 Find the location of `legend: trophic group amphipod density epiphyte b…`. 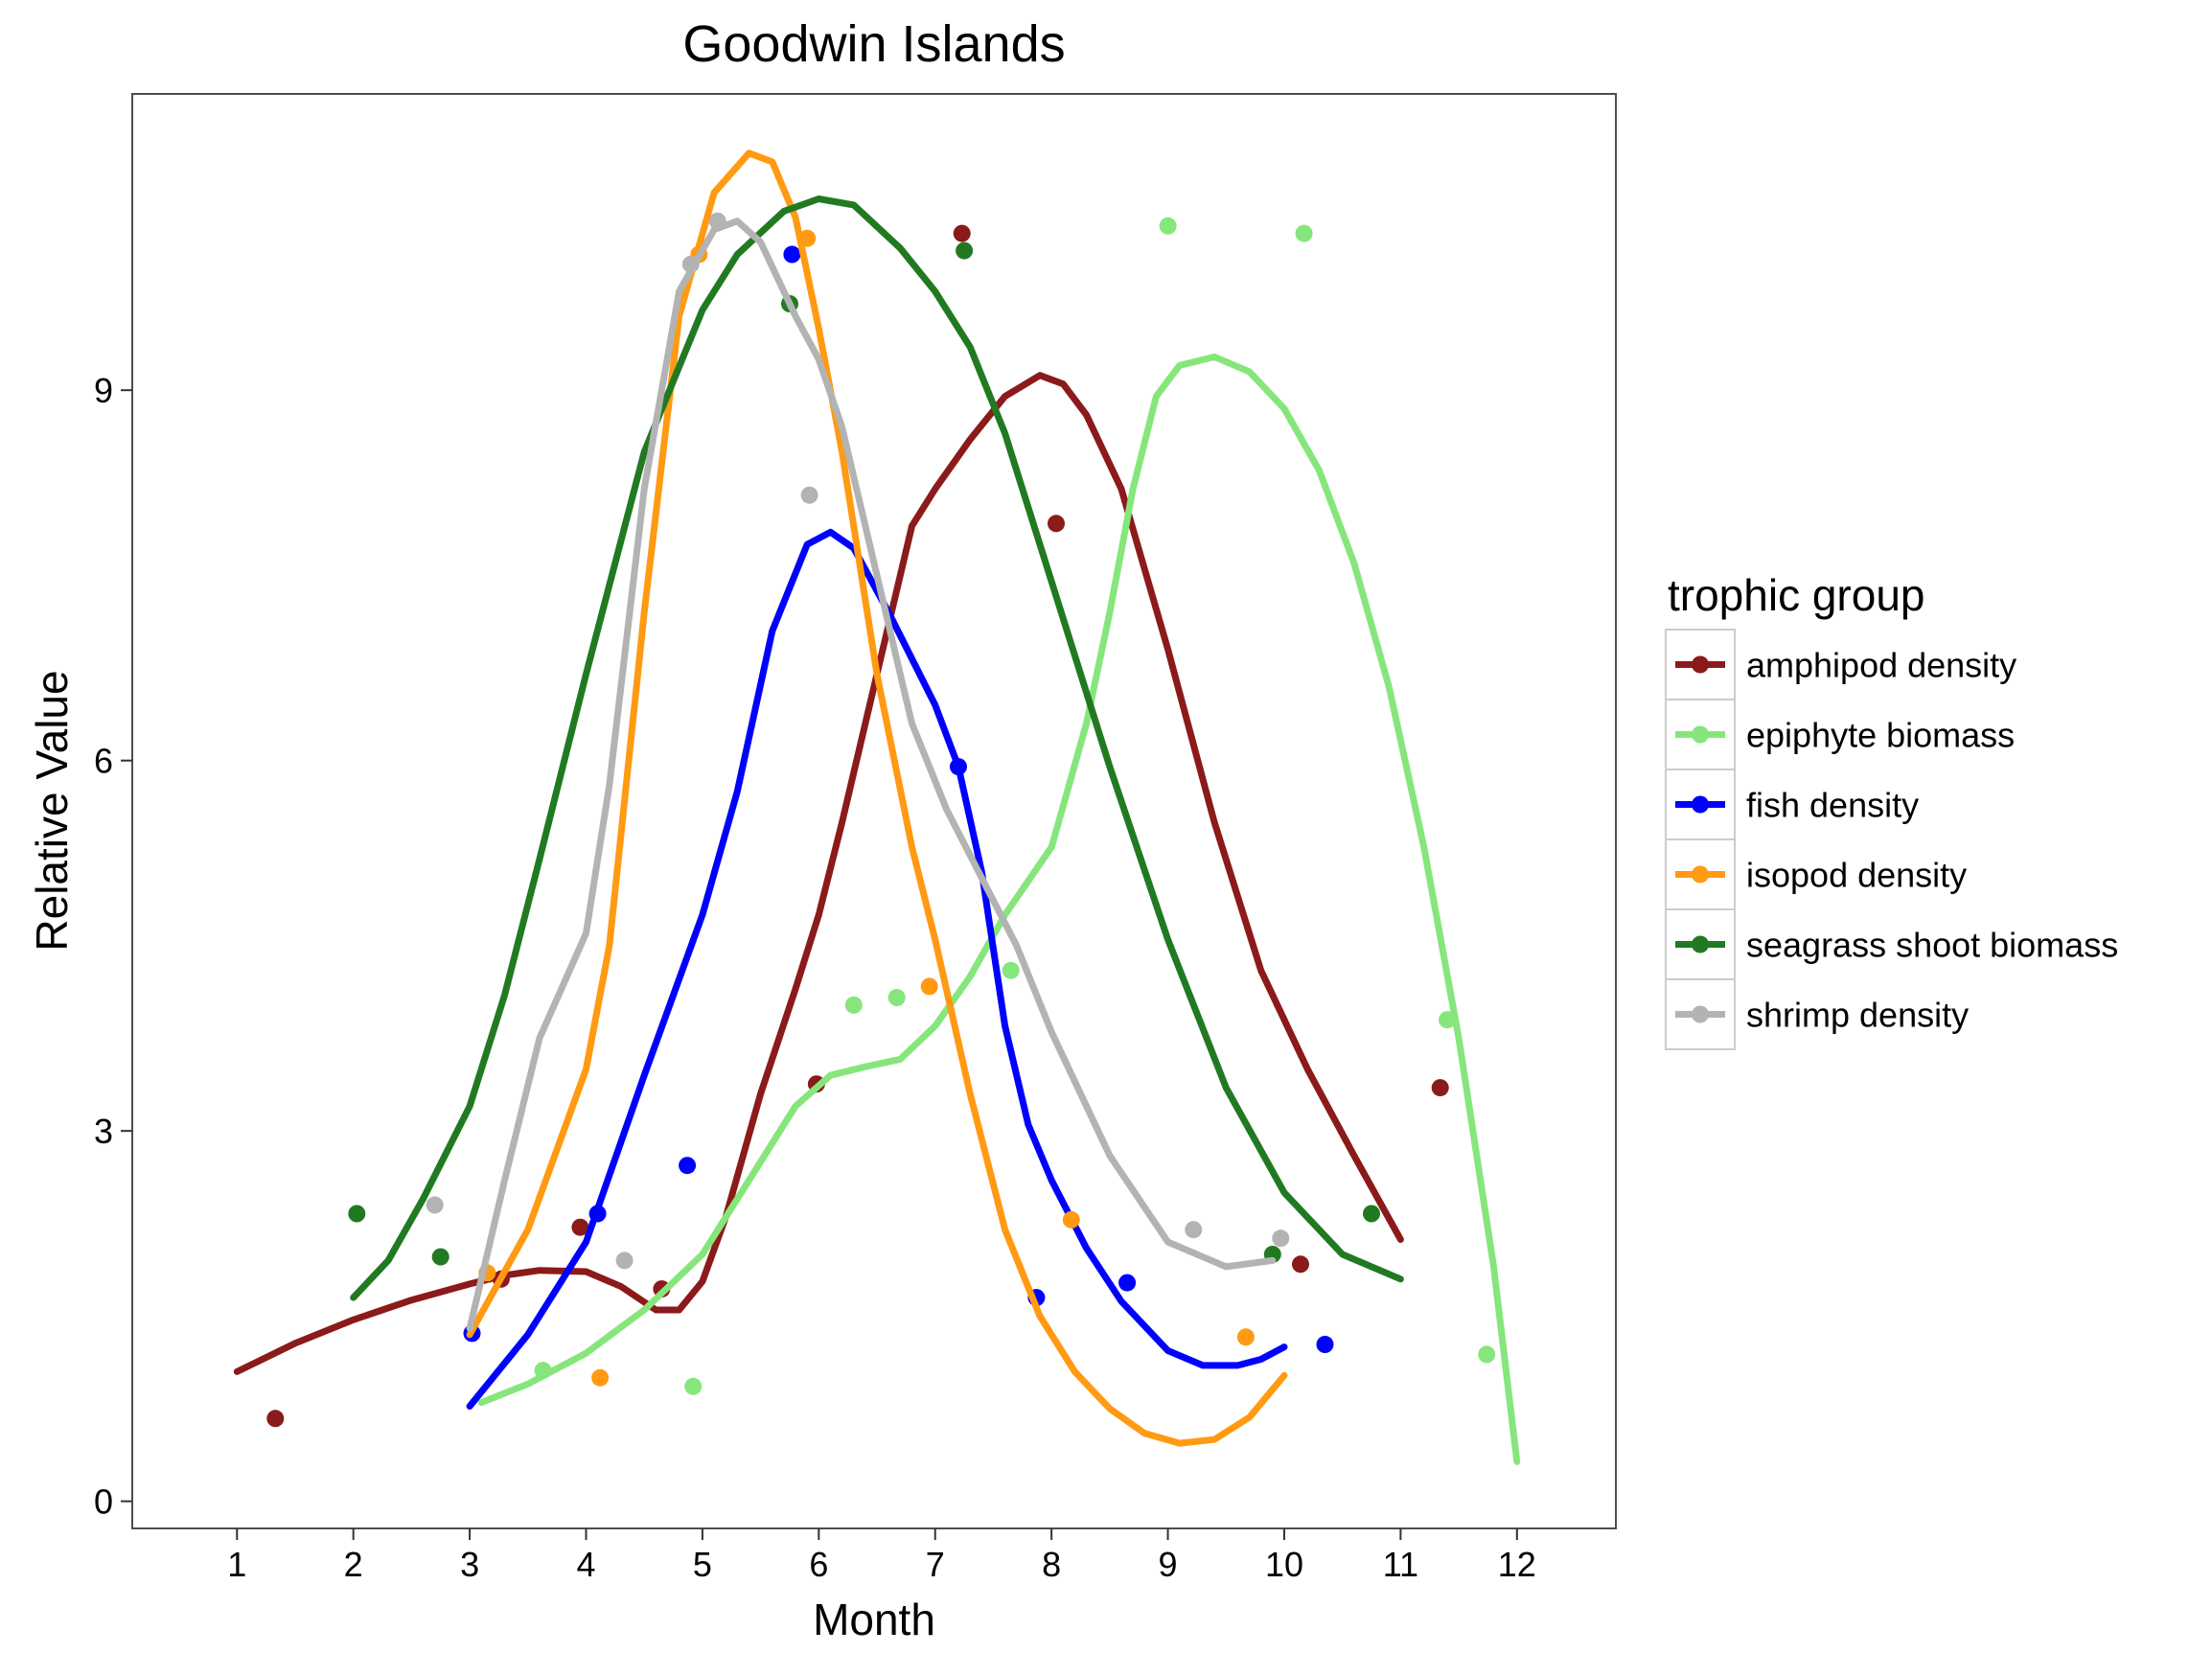

legend: trophic group amphipod density epiphyte b… is located at coordinates (1892, 810).